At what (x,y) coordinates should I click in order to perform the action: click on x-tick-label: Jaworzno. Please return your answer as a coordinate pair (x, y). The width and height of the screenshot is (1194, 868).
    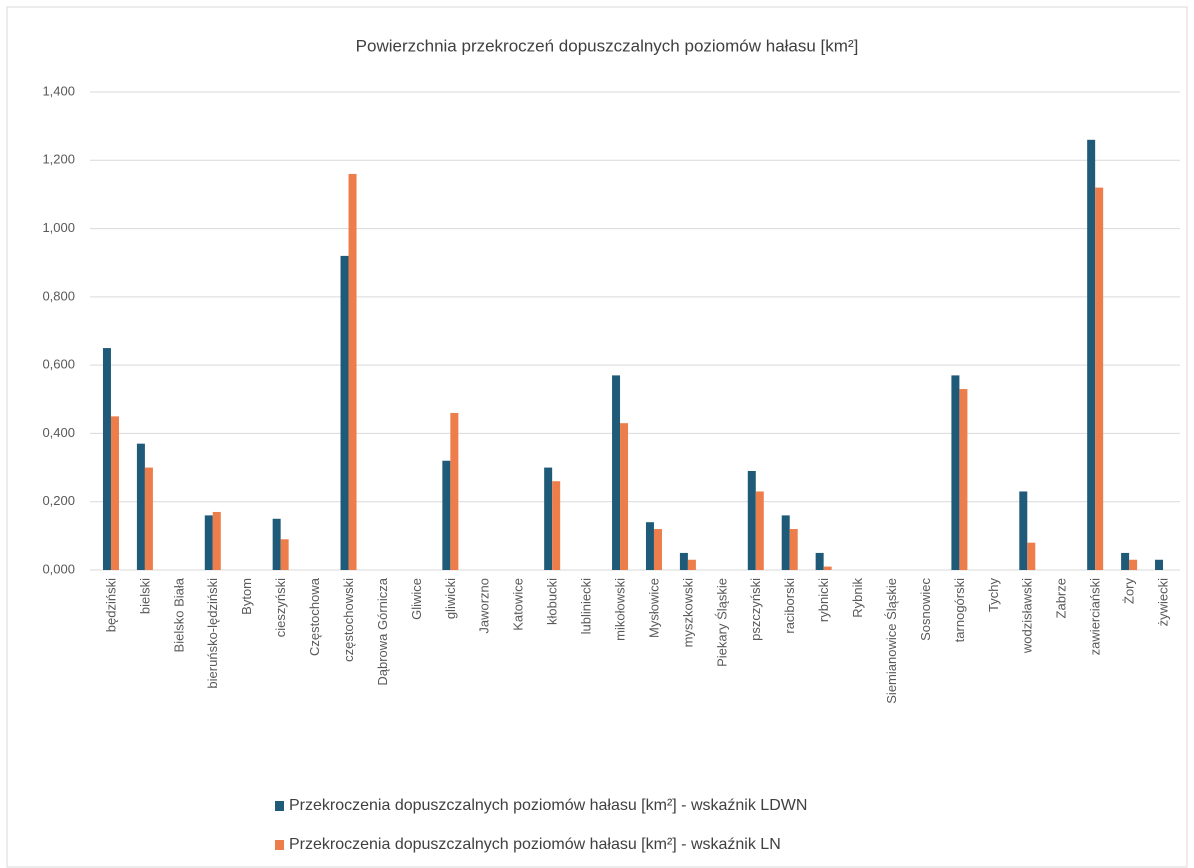
    Looking at the image, I should click on (484, 606).